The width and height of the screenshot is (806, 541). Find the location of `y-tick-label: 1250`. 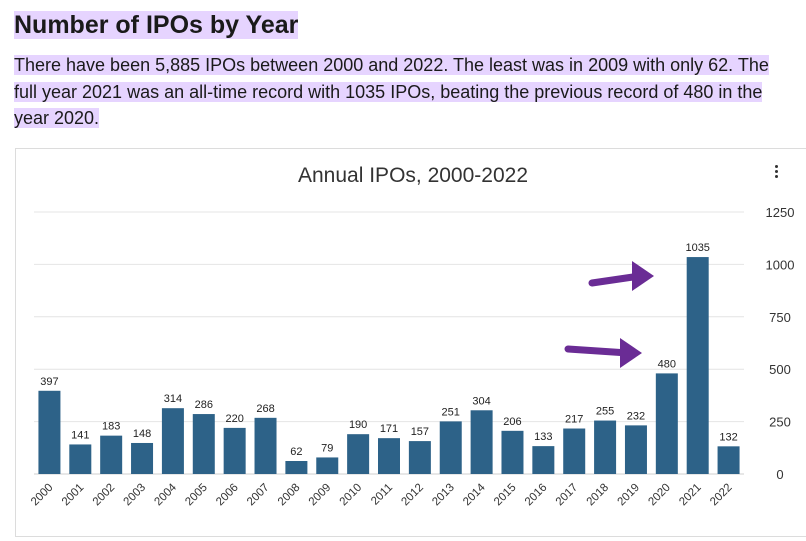

y-tick-label: 1250 is located at coordinates (780, 212).